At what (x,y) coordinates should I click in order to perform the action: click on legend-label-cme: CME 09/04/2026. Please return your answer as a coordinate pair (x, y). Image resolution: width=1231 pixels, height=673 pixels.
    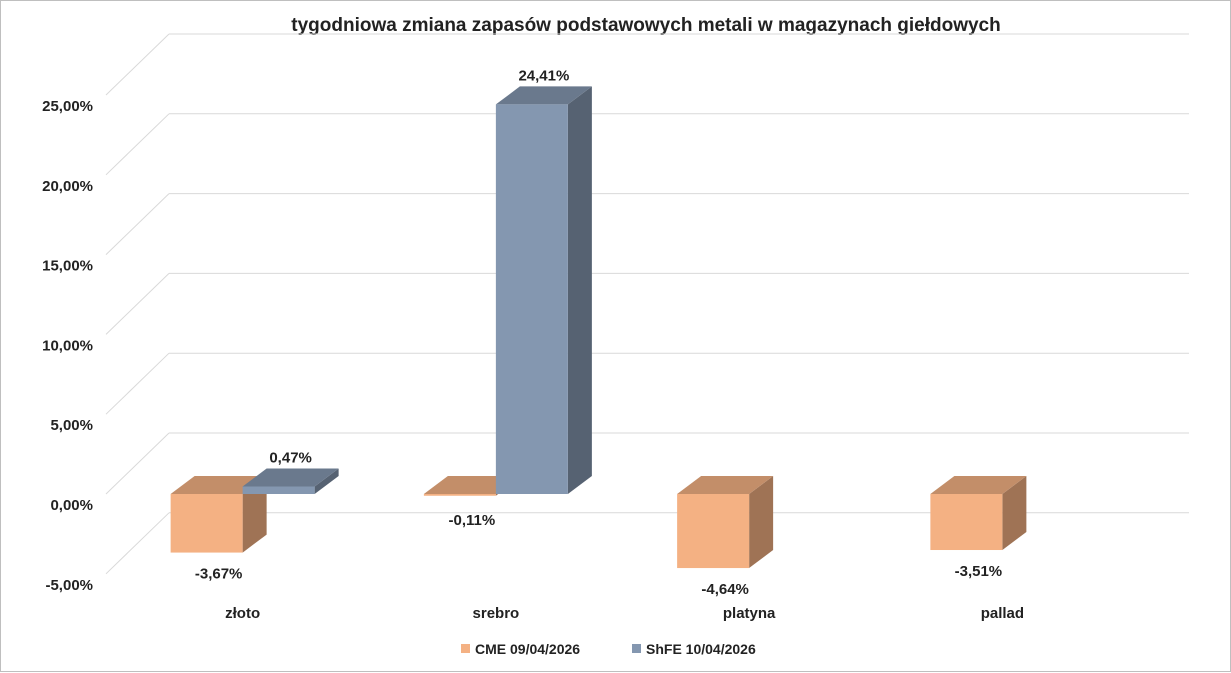
    Looking at the image, I should click on (527, 649).